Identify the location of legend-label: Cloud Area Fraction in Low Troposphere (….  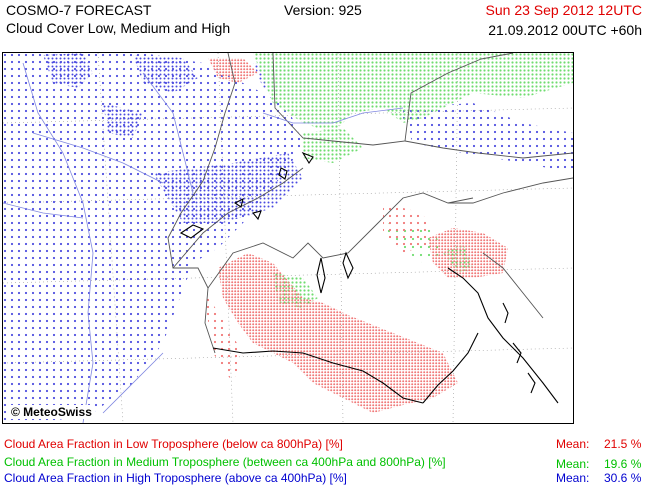
(173, 444).